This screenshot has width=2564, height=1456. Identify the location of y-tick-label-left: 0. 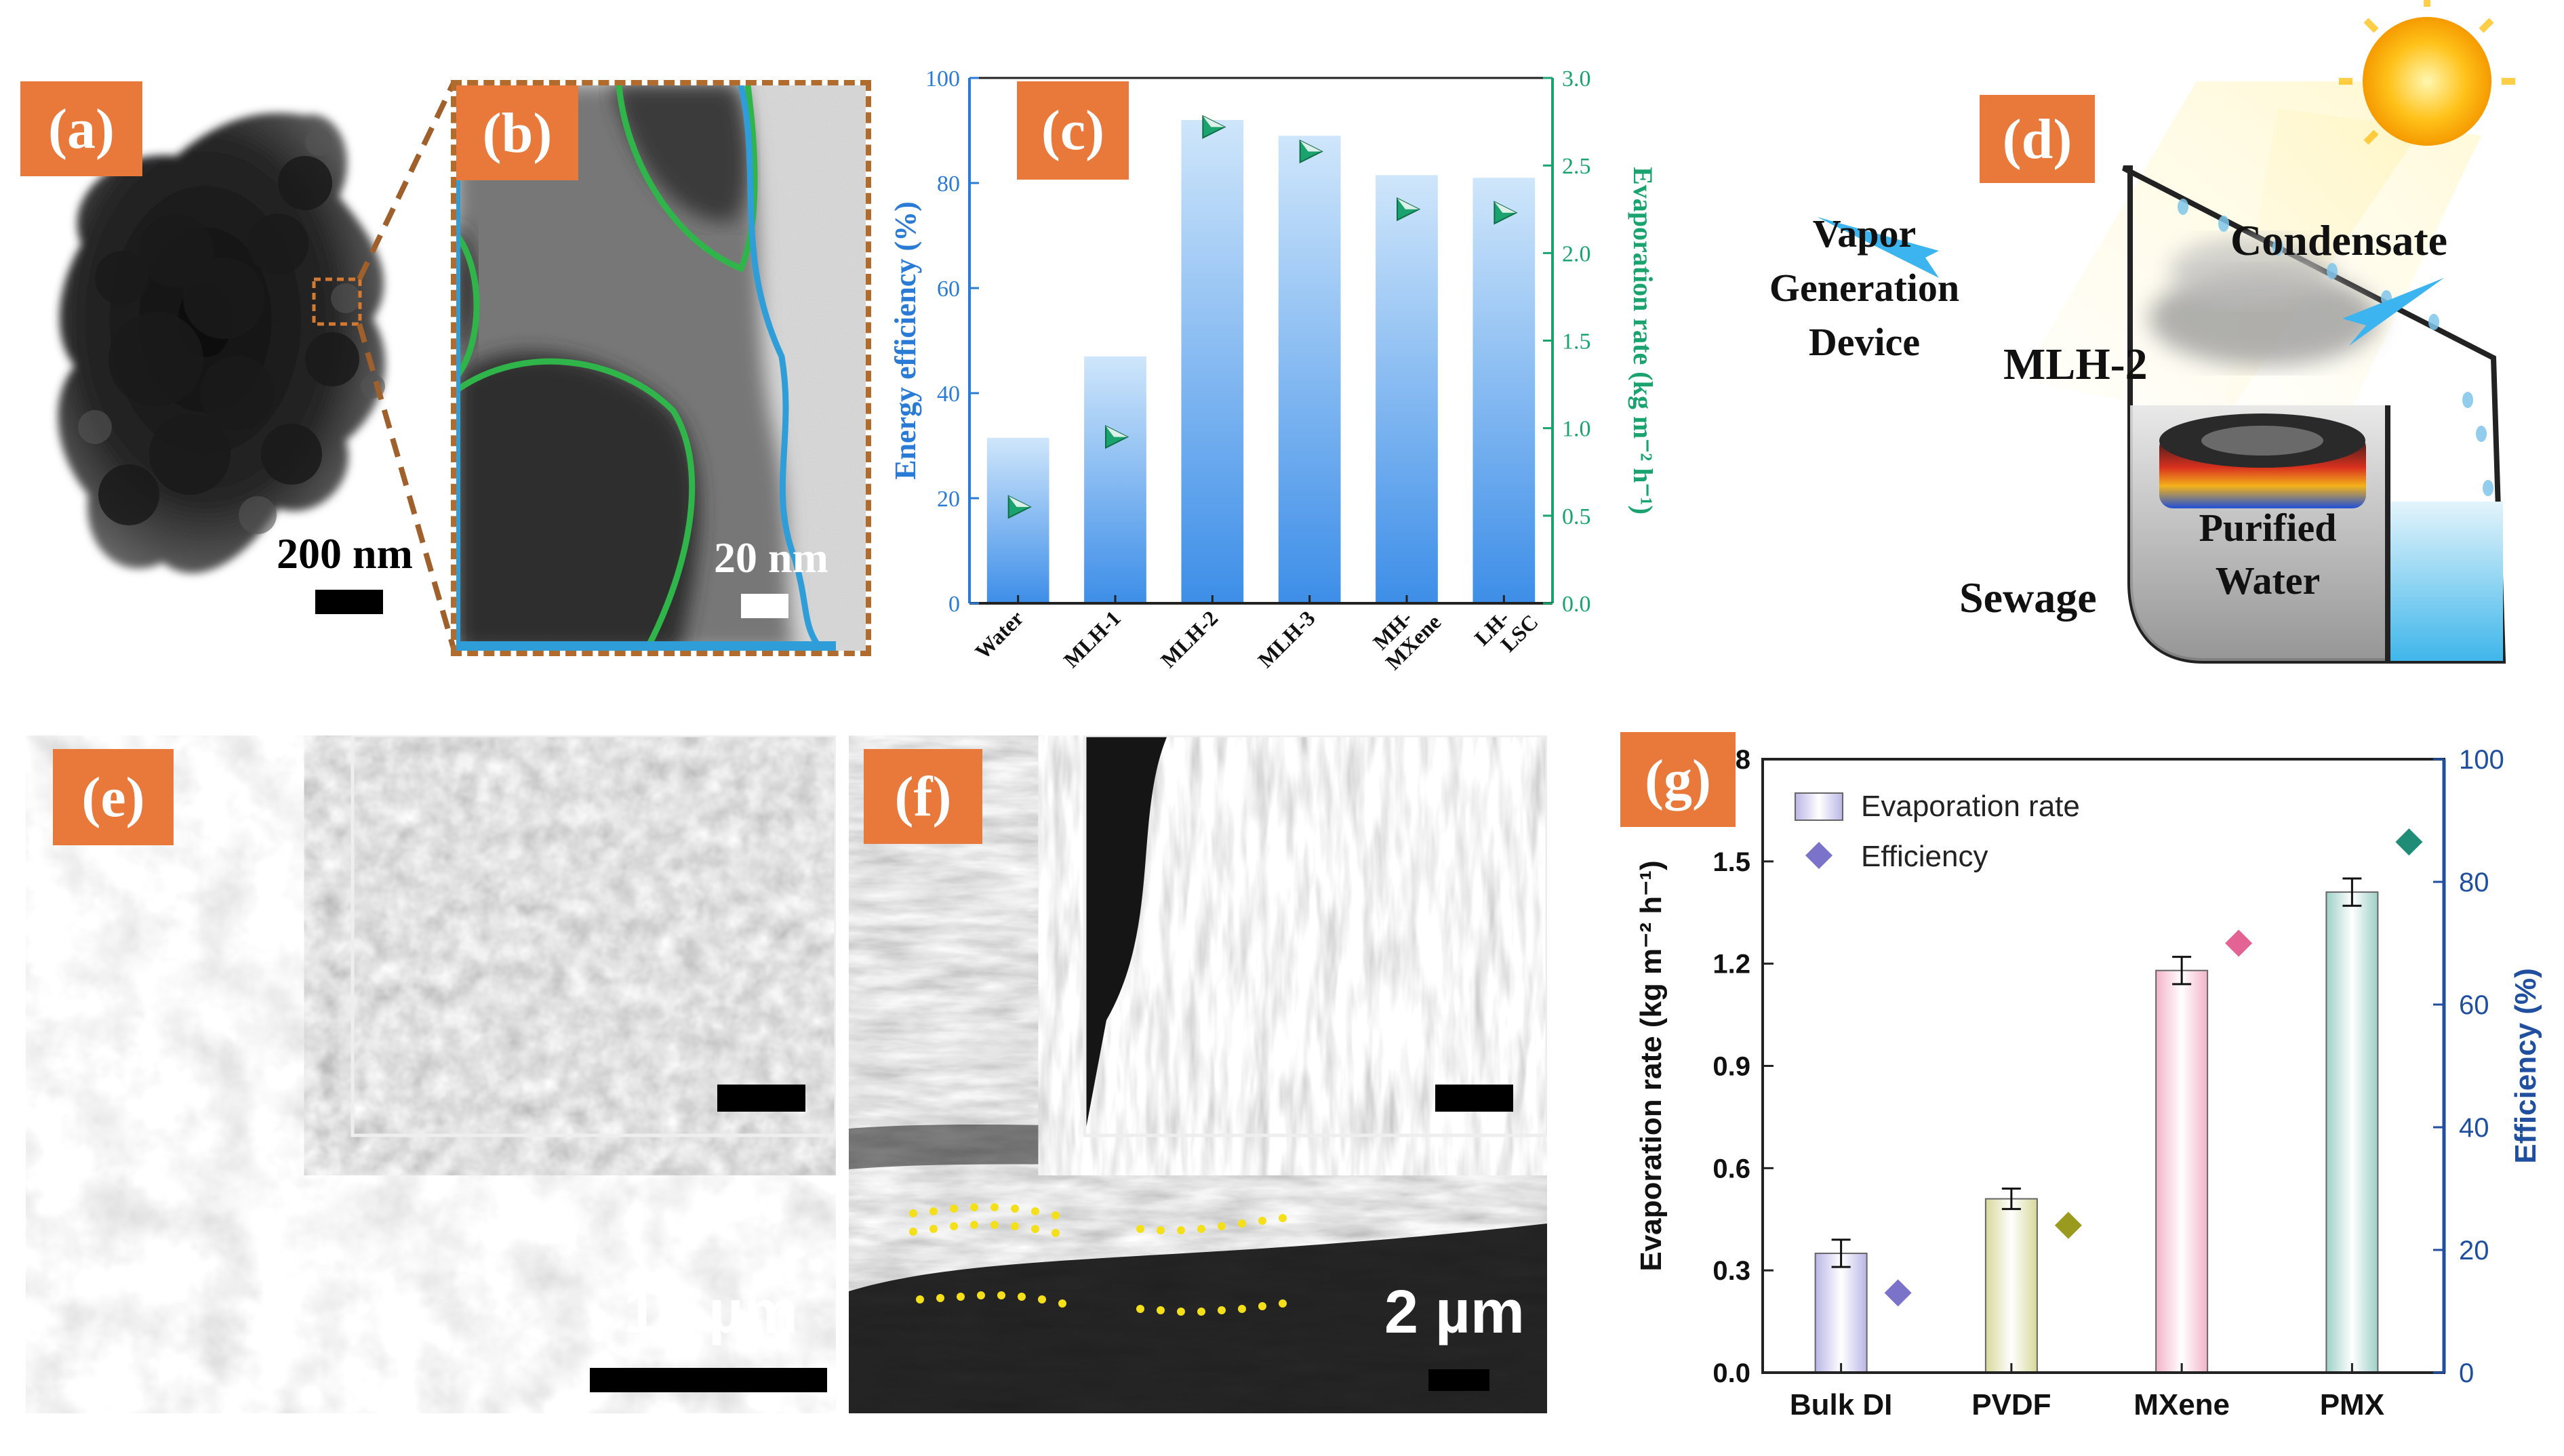
(954, 604).